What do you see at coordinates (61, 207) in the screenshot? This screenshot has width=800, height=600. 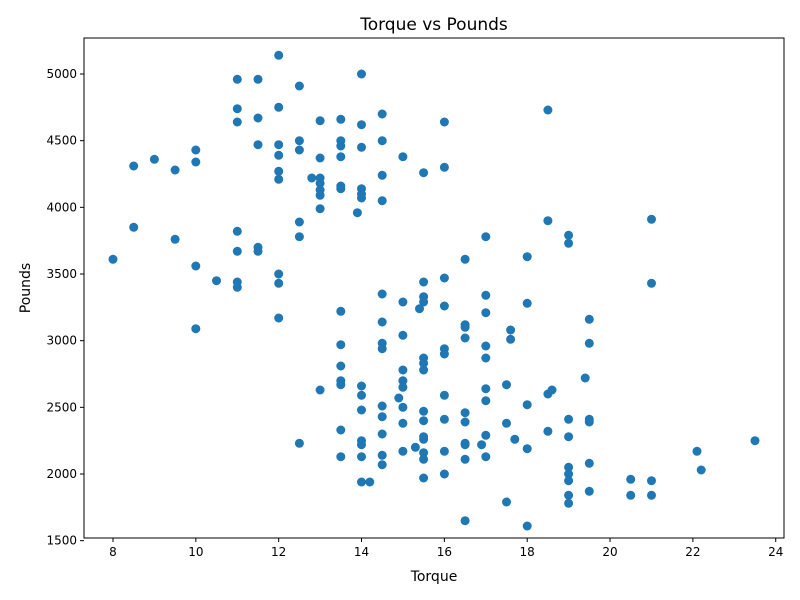 I see `y-tick-label-5: 4000` at bounding box center [61, 207].